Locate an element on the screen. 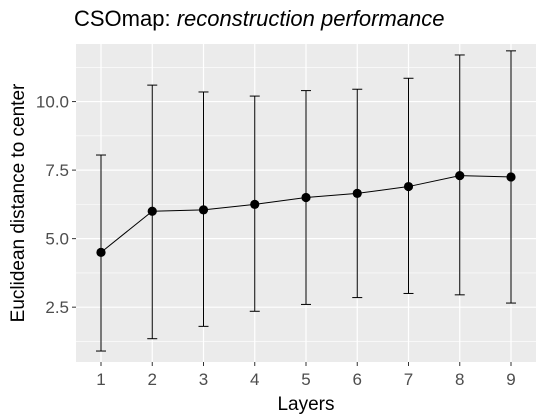  y-tick-label: 10.0 is located at coordinates (52, 102).